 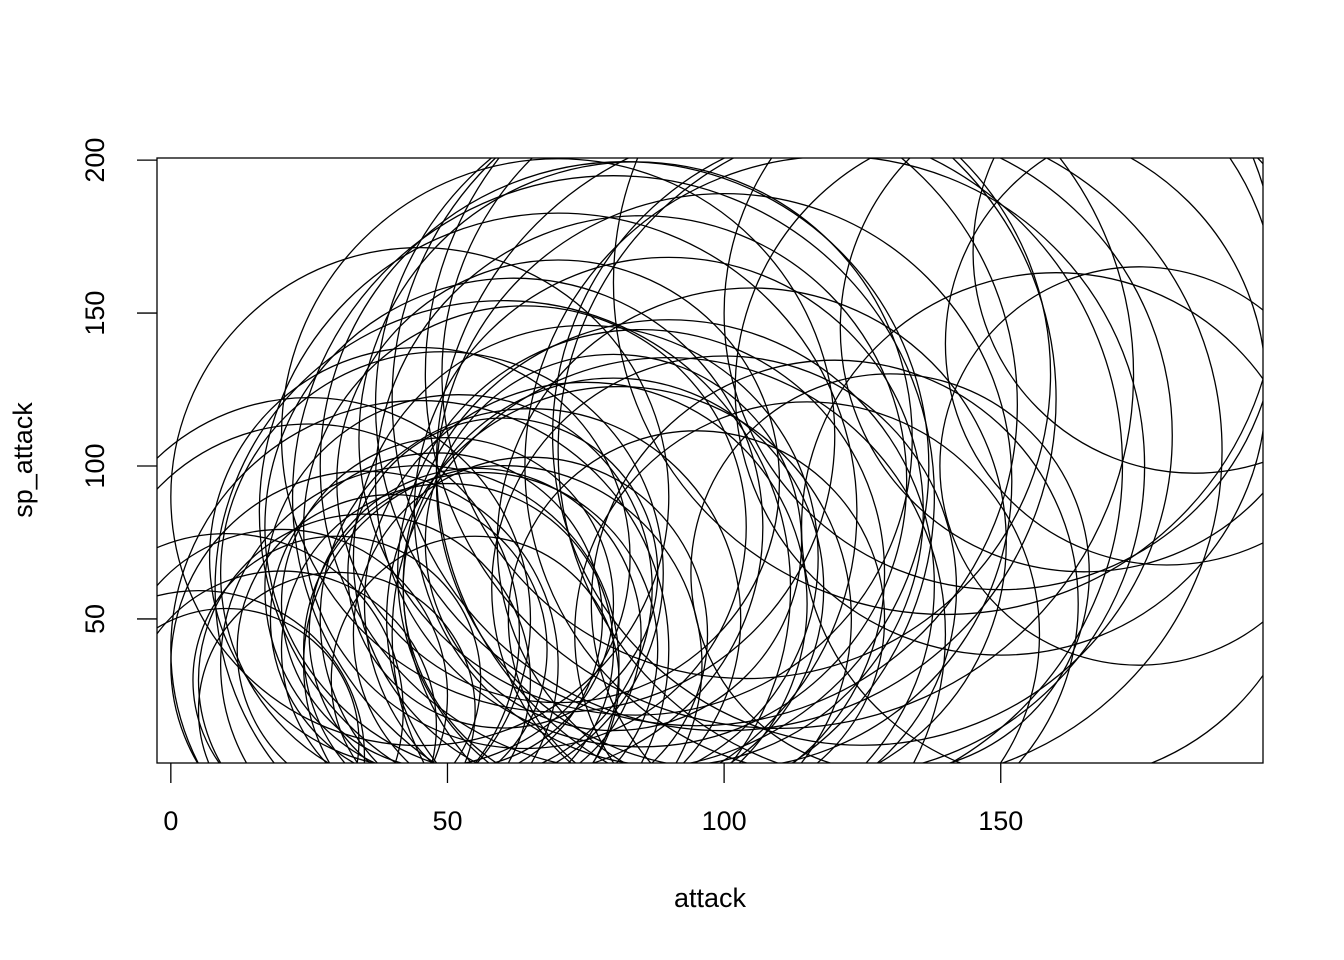 I want to click on x-tick-label: 0, so click(x=170, y=821).